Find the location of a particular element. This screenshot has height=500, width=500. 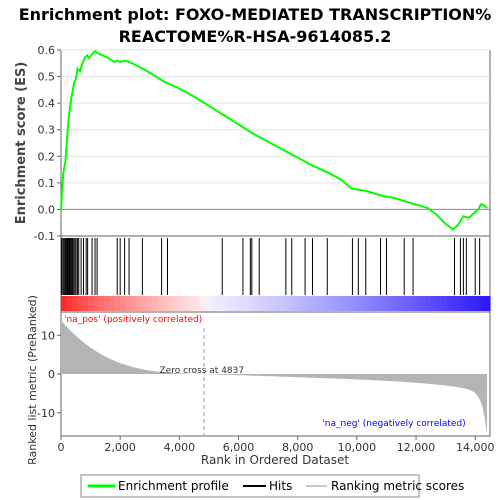

ranking-color-bar is located at coordinates (276, 303).